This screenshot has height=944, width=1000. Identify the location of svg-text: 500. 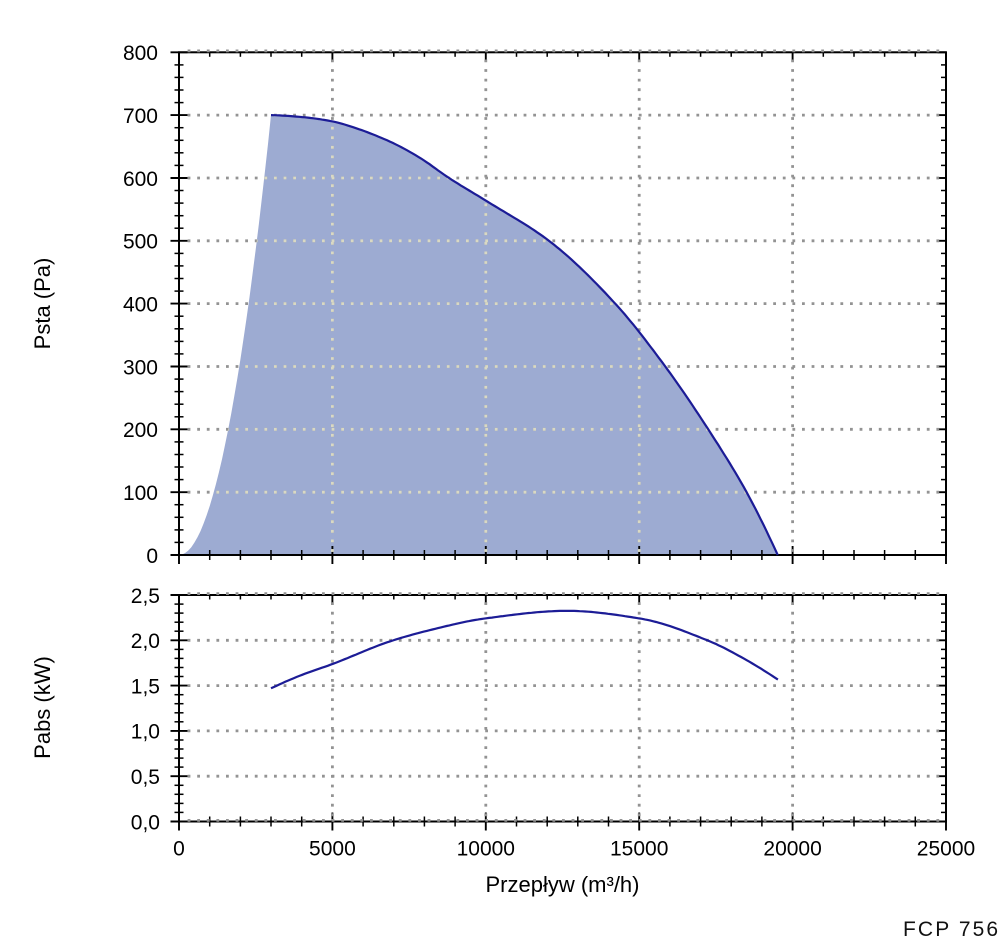
(140, 242).